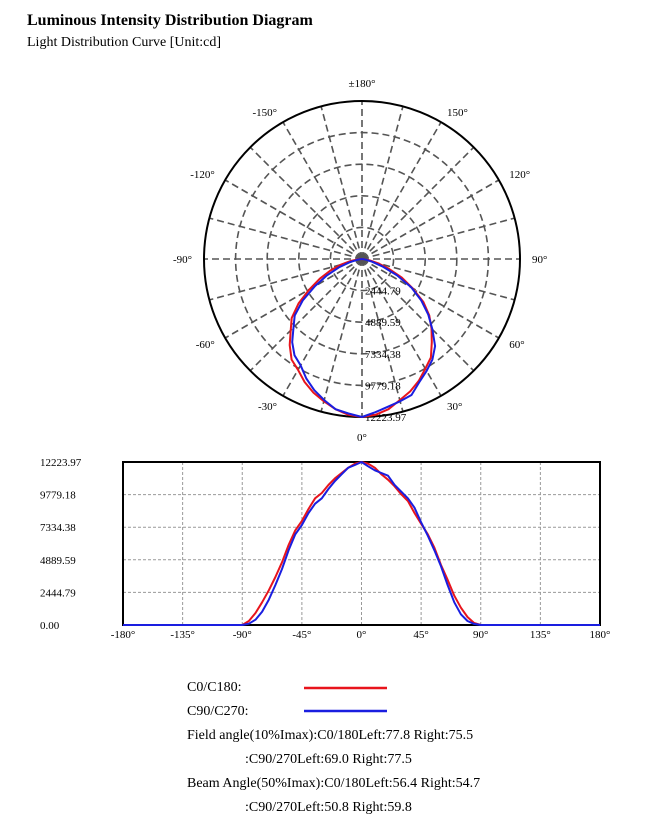  What do you see at coordinates (50, 626) in the screenshot?
I see `linear-y-tick-label: 0.00` at bounding box center [50, 626].